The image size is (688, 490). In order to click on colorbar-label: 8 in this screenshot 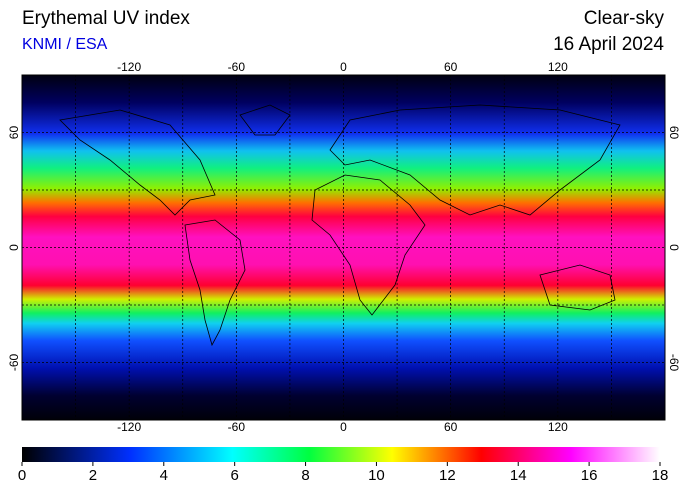, I will do `click(305, 475)`.